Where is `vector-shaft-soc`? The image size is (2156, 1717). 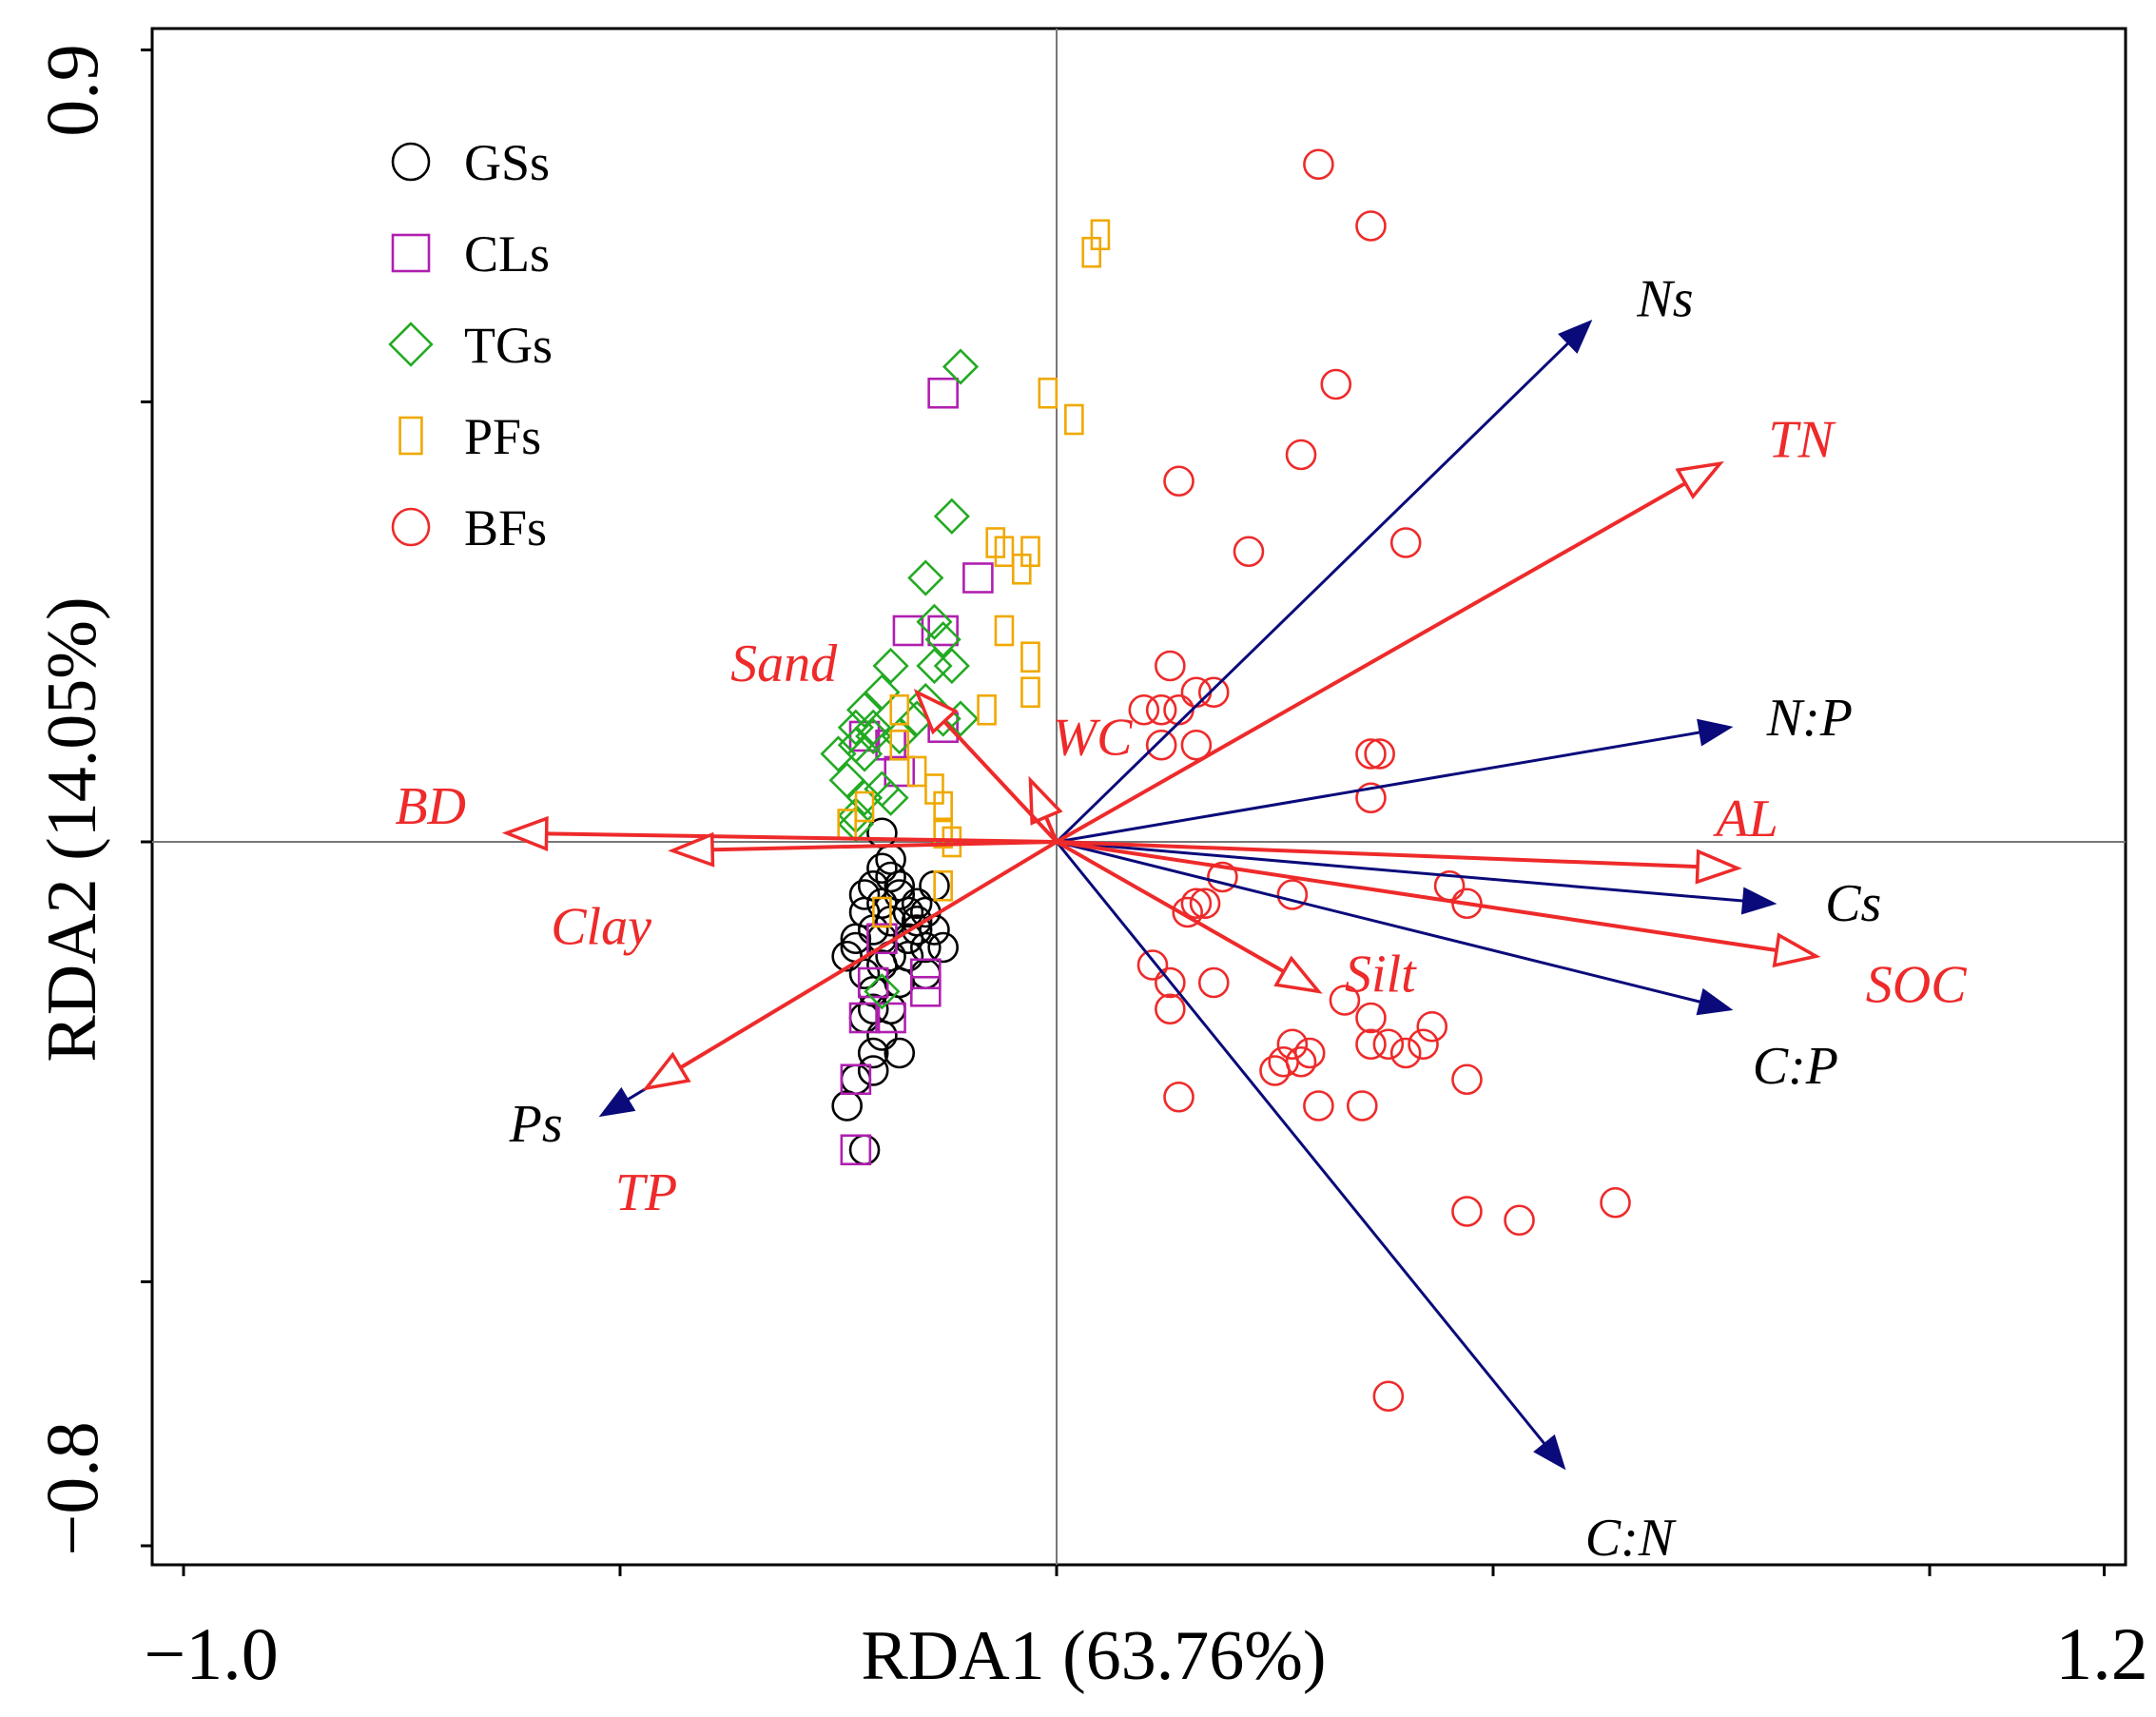 vector-shaft-soc is located at coordinates (1416, 896).